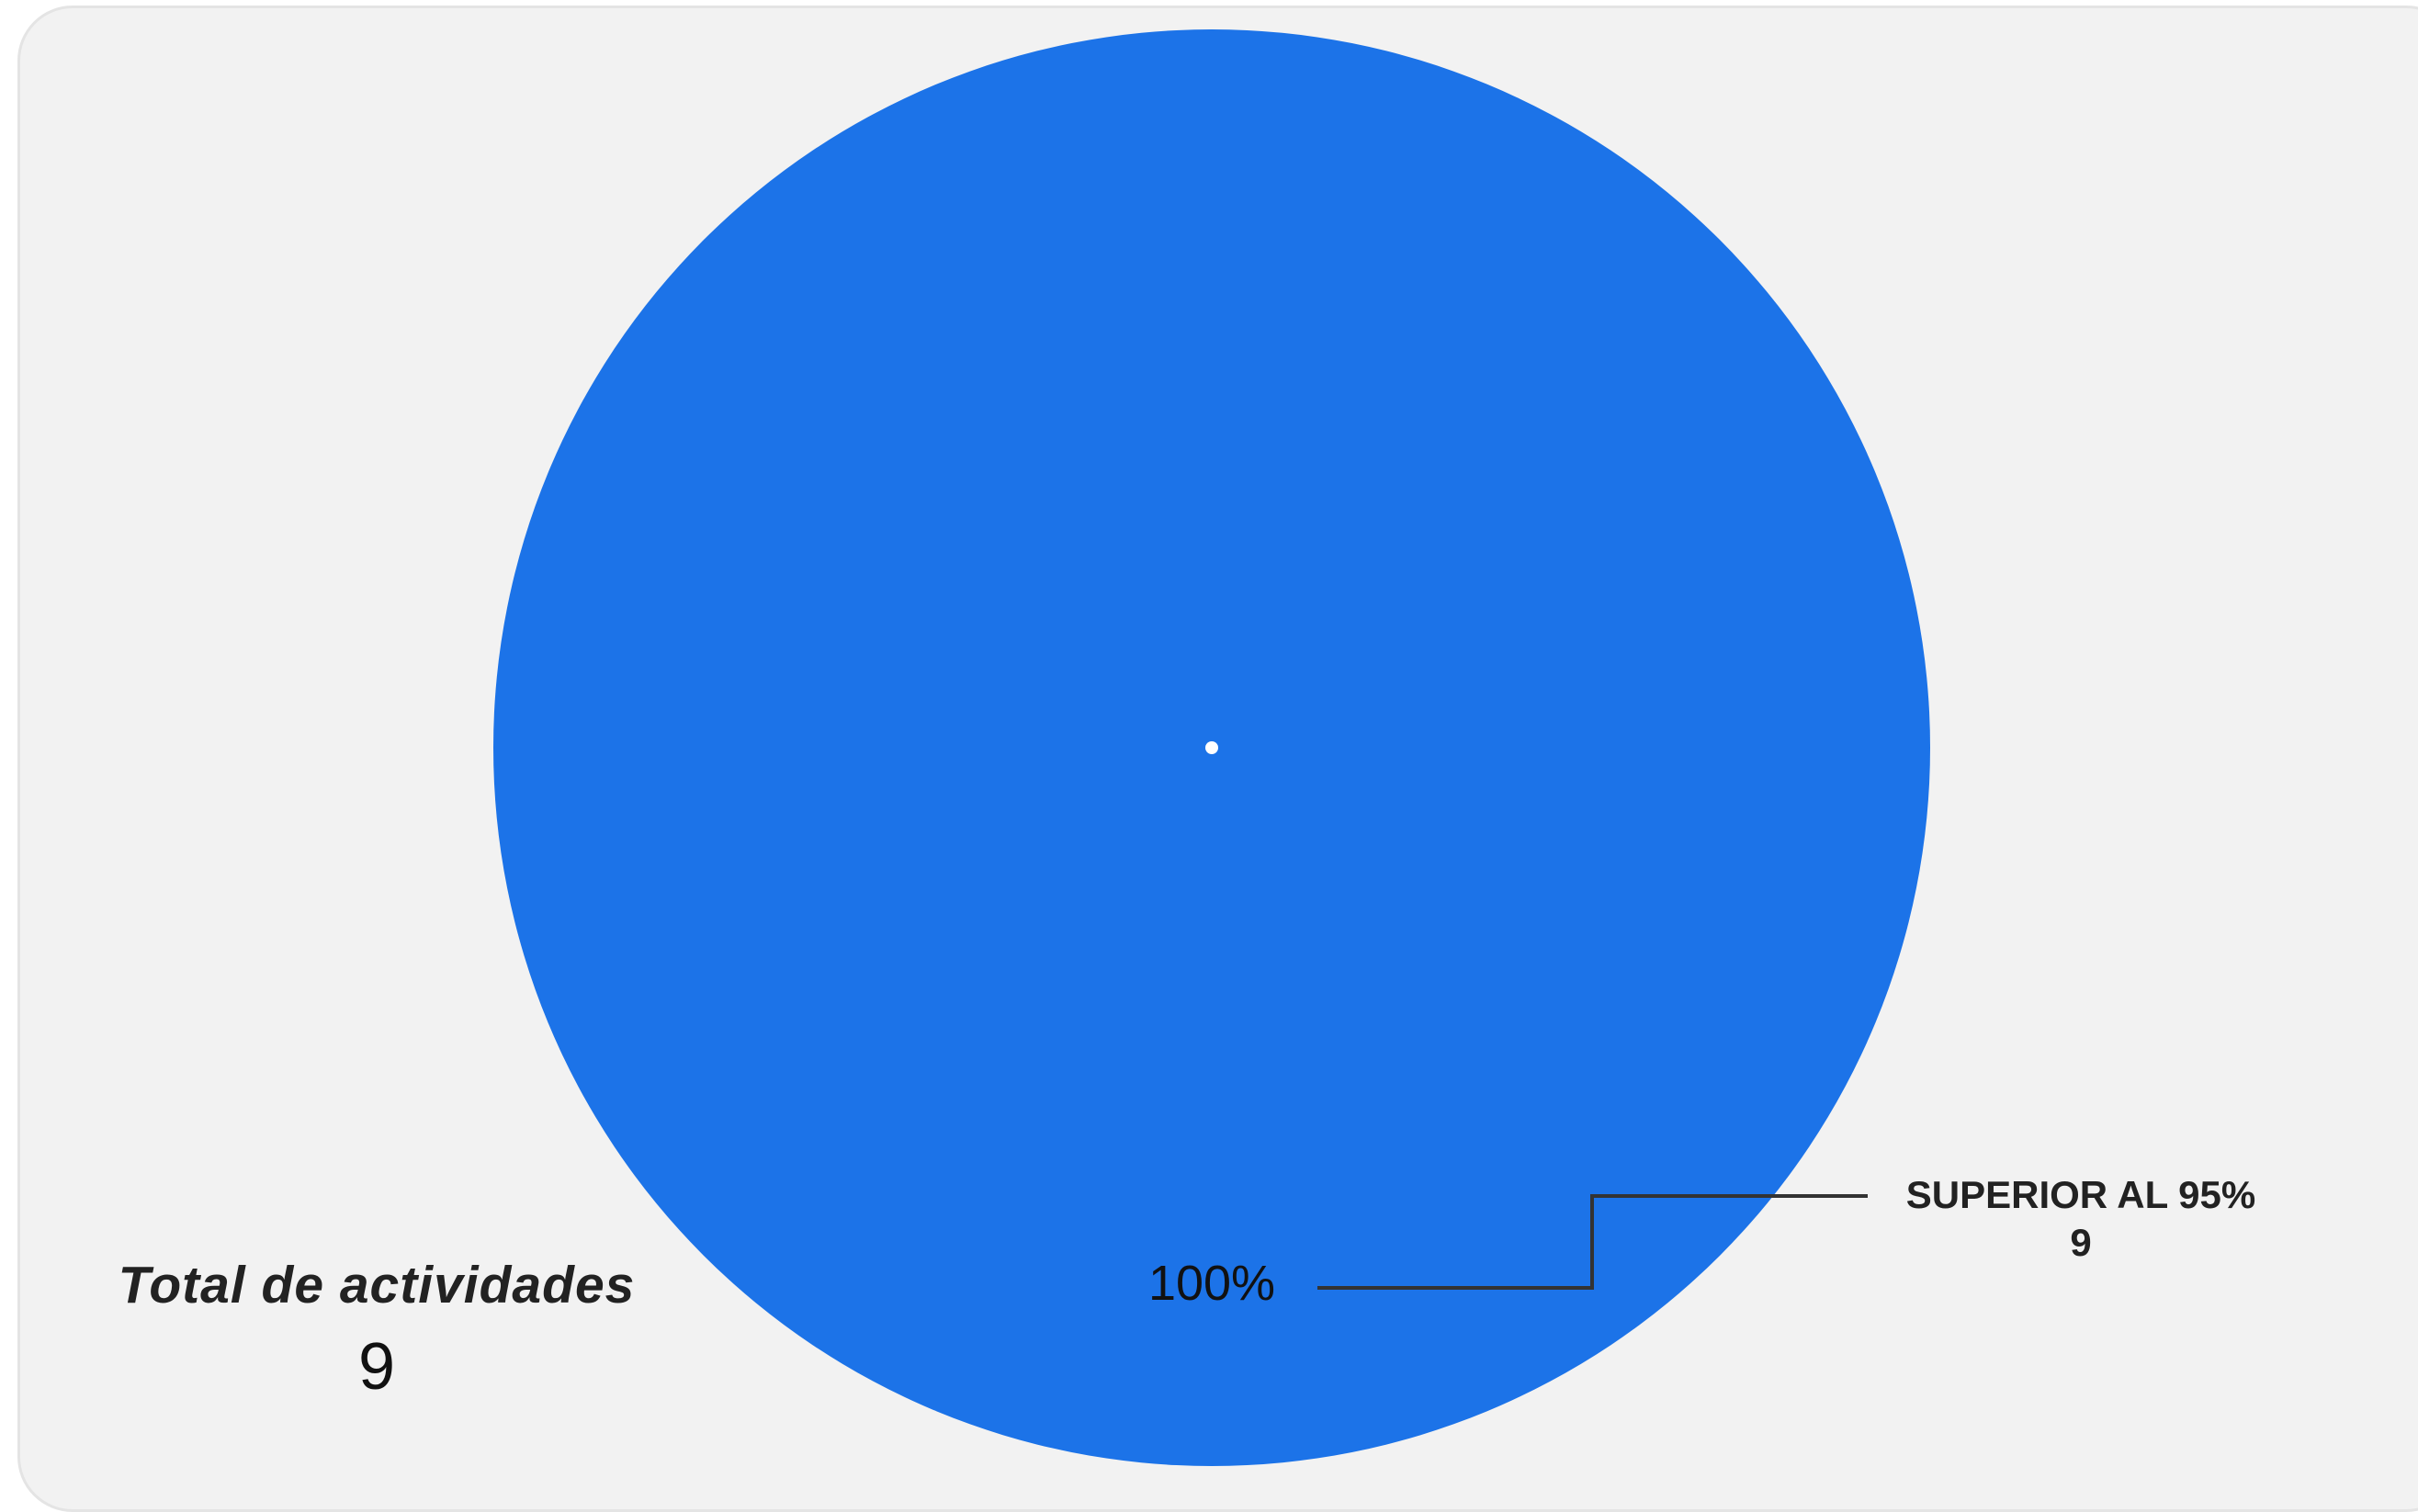 This screenshot has width=2418, height=1512. What do you see at coordinates (1212, 747) in the screenshot?
I see `pie-center-dot` at bounding box center [1212, 747].